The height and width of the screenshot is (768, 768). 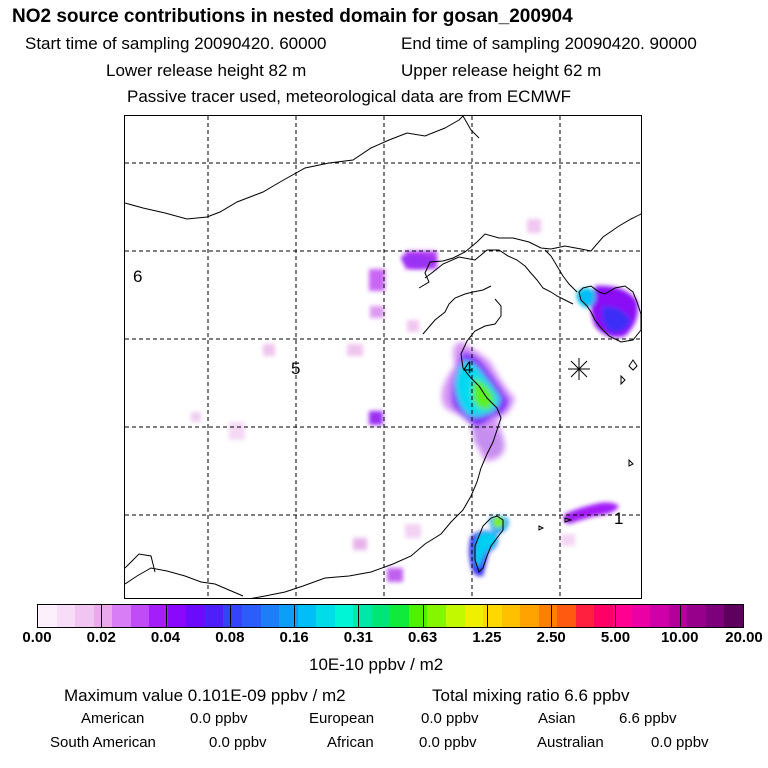 What do you see at coordinates (423, 637) in the screenshot?
I see `colorbar-tick-label: 0.63` at bounding box center [423, 637].